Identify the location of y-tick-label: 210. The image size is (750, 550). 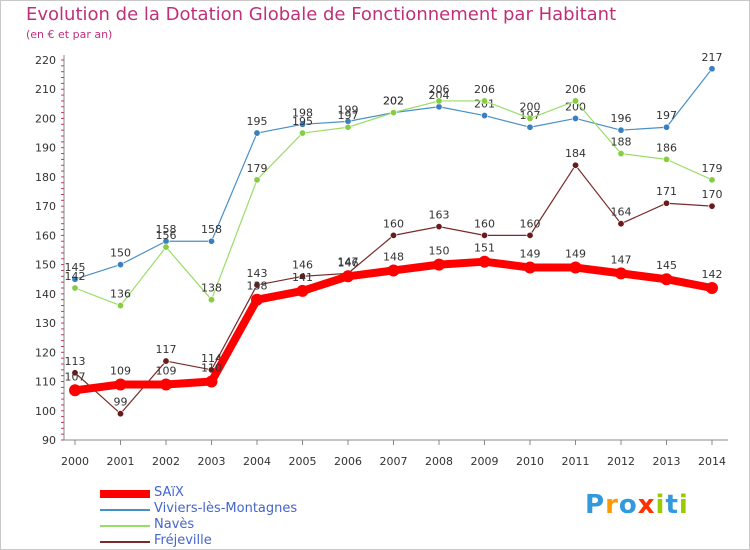
(45, 89).